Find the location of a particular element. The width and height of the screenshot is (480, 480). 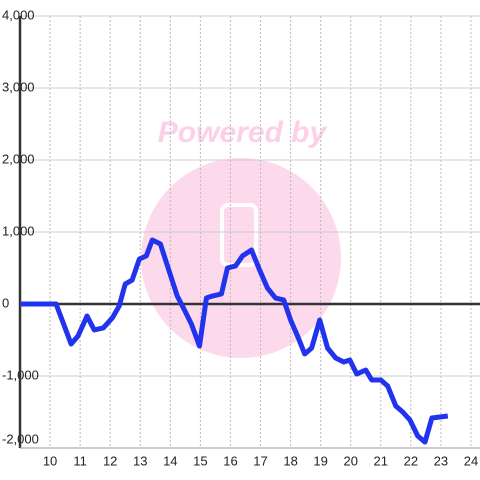

x-tick-label: 12 is located at coordinates (110, 460).